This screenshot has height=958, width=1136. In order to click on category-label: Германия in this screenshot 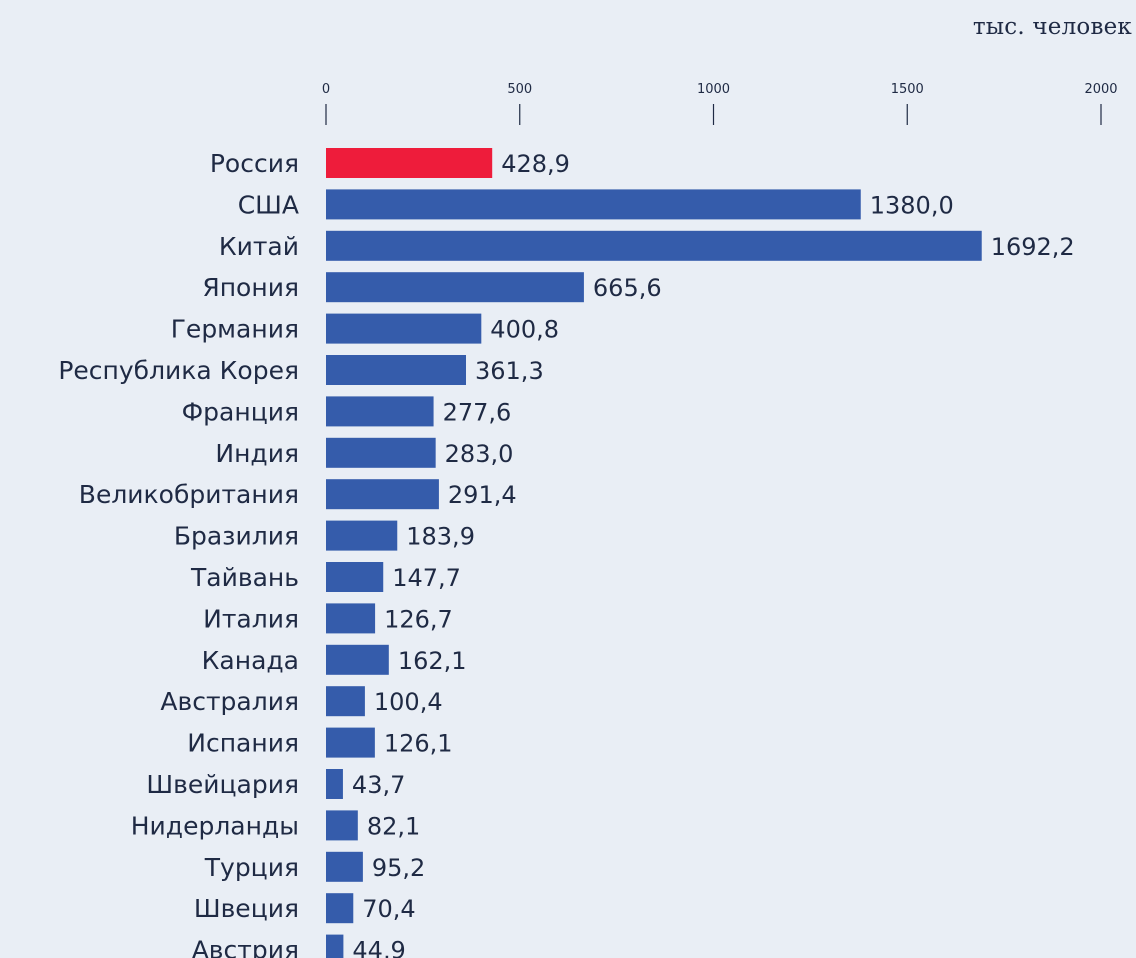, I will do `click(235, 329)`.